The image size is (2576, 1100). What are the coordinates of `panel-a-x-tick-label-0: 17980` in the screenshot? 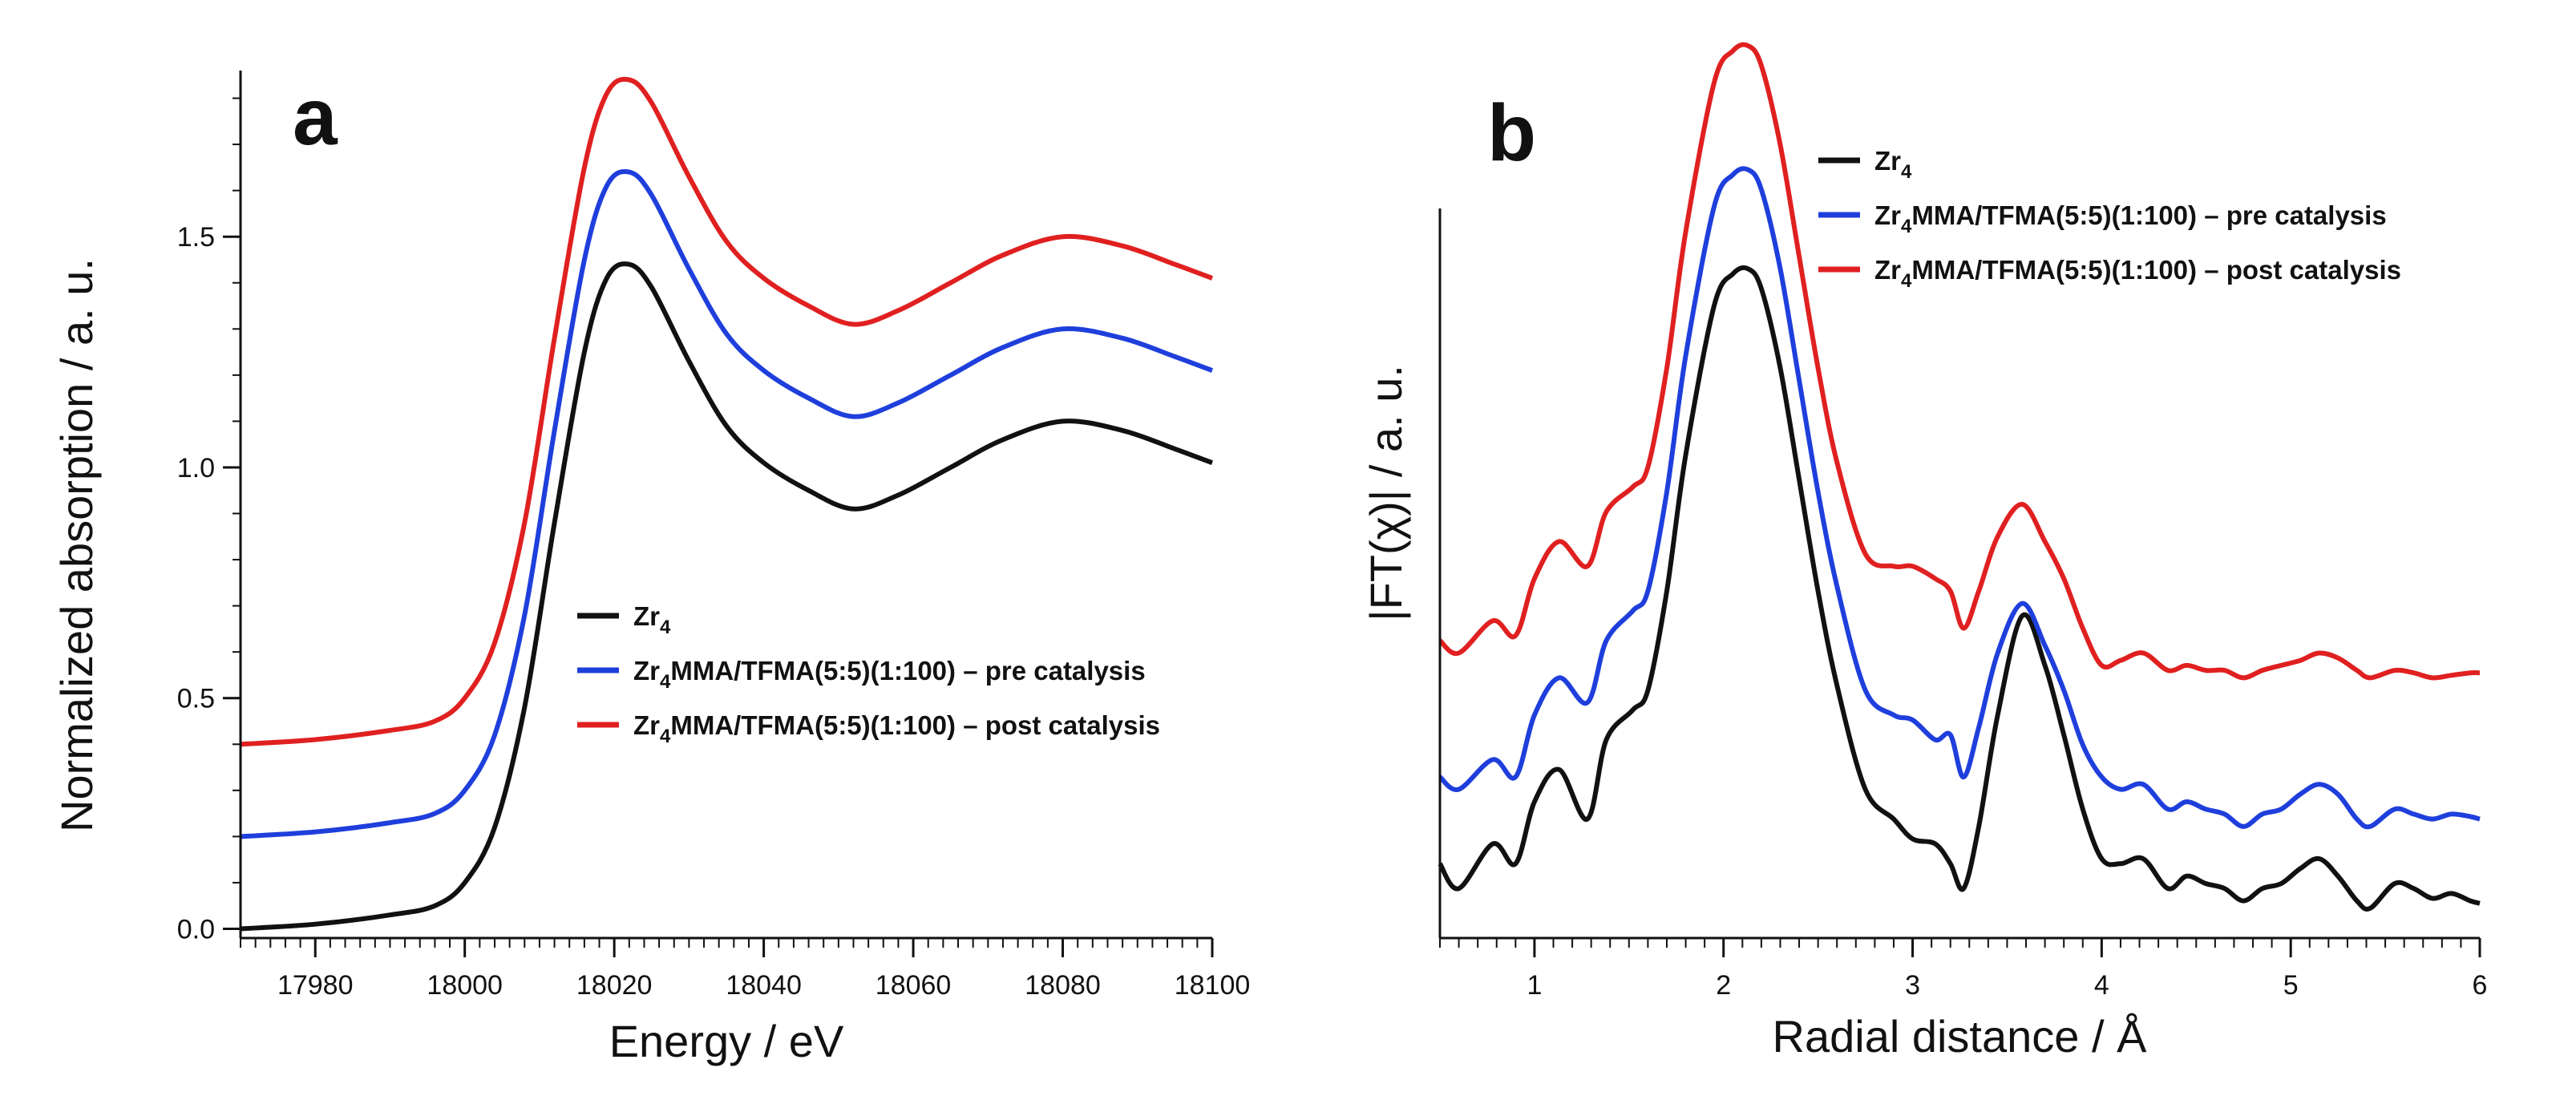 It's located at (315, 985).